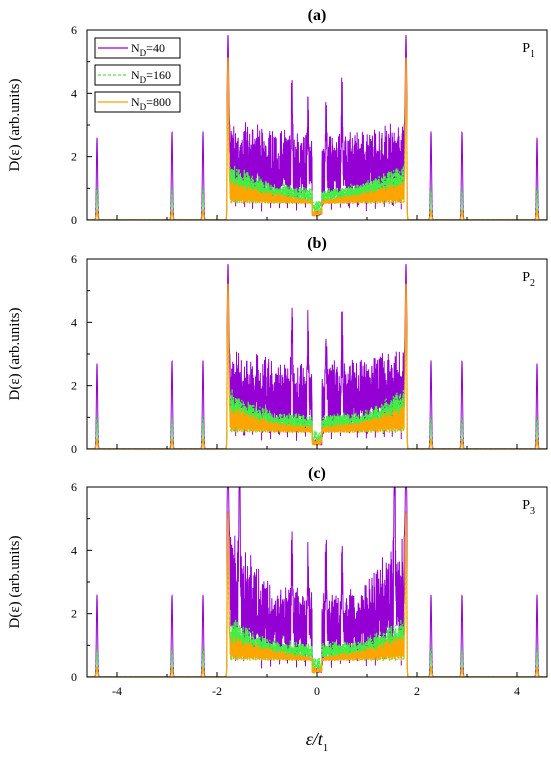 Image resolution: width=551 pixels, height=759 pixels. Describe the element at coordinates (317, 741) in the screenshot. I see `x-axis-label: ε/t1` at that location.